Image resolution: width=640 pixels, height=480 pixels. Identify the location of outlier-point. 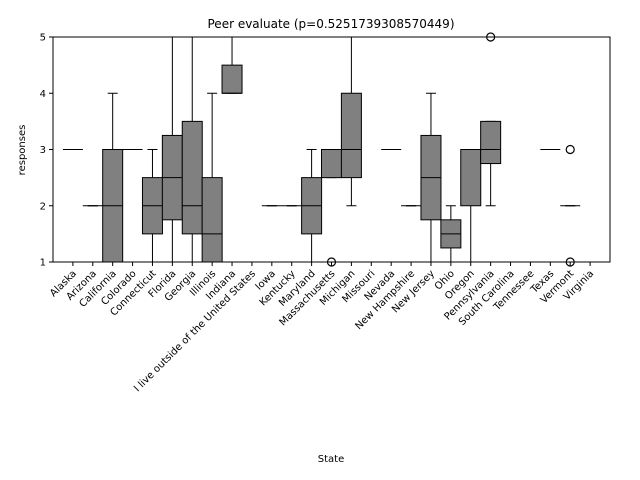
(570, 149).